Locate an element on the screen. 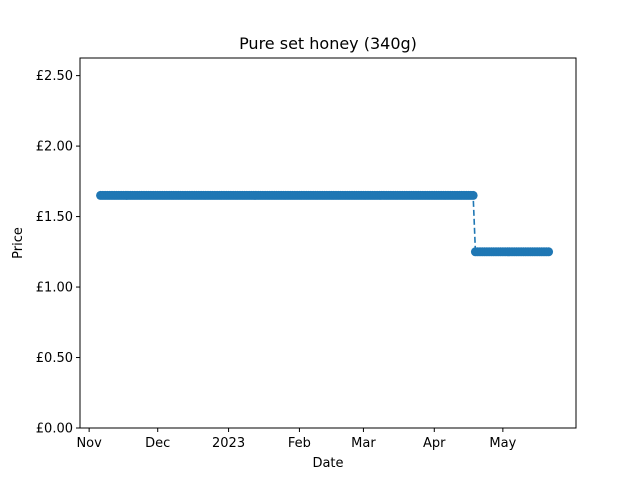  y-tick-label: £0.50 is located at coordinates (54, 358).